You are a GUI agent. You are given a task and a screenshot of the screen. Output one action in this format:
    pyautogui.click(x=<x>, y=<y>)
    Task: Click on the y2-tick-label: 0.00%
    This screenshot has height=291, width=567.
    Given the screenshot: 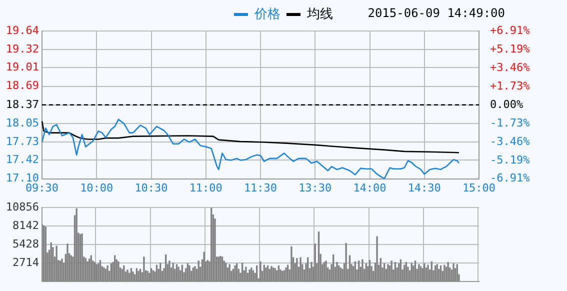 What is the action you would take?
    pyautogui.click(x=507, y=104)
    